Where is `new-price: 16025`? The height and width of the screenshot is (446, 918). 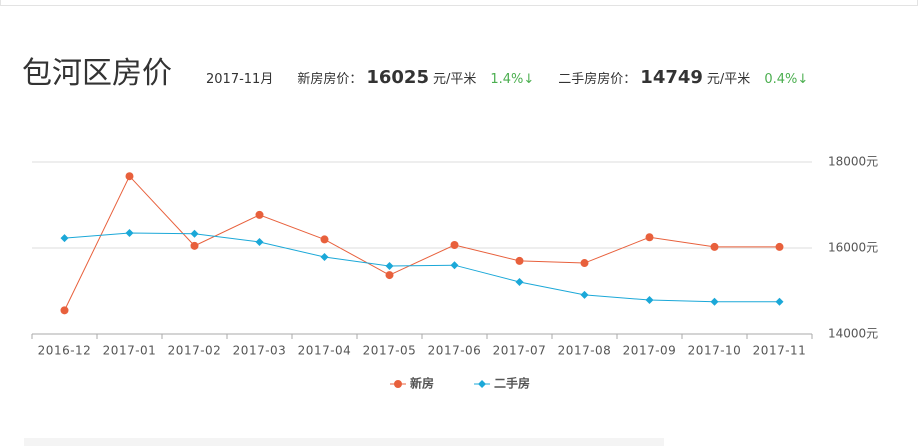
new-price: 16025 is located at coordinates (397, 77).